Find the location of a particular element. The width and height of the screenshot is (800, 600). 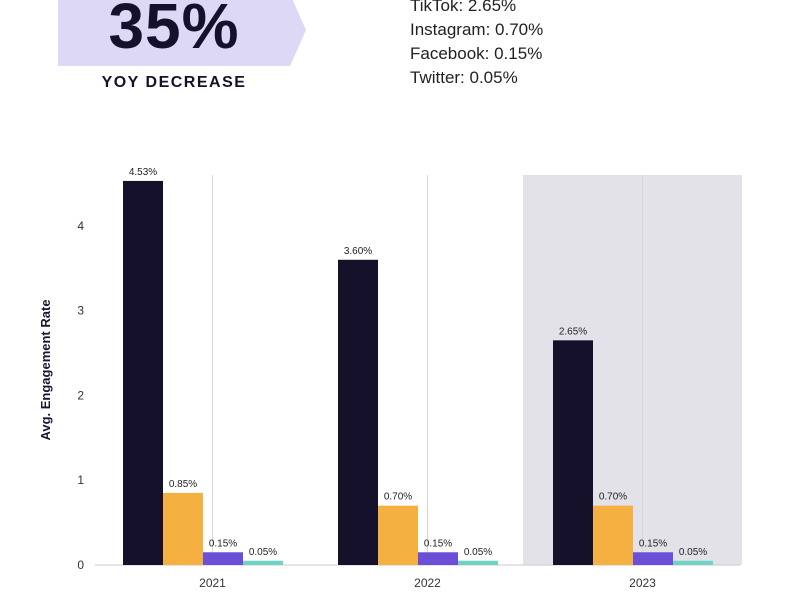

stat-banner is located at coordinates (182, 33).